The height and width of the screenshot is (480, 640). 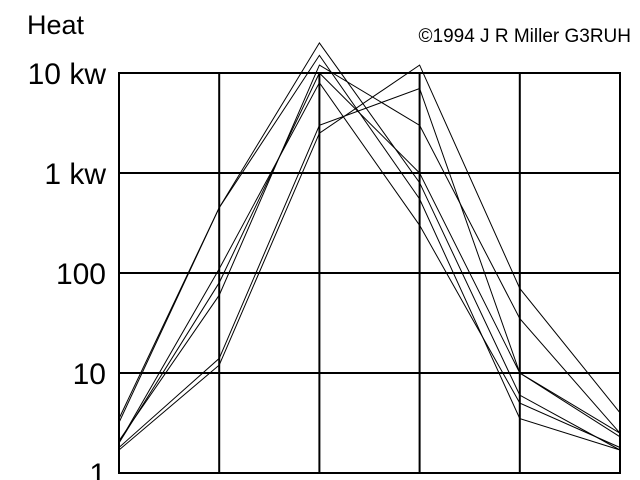 What do you see at coordinates (81, 274) in the screenshot?
I see `y-tick-label: 100` at bounding box center [81, 274].